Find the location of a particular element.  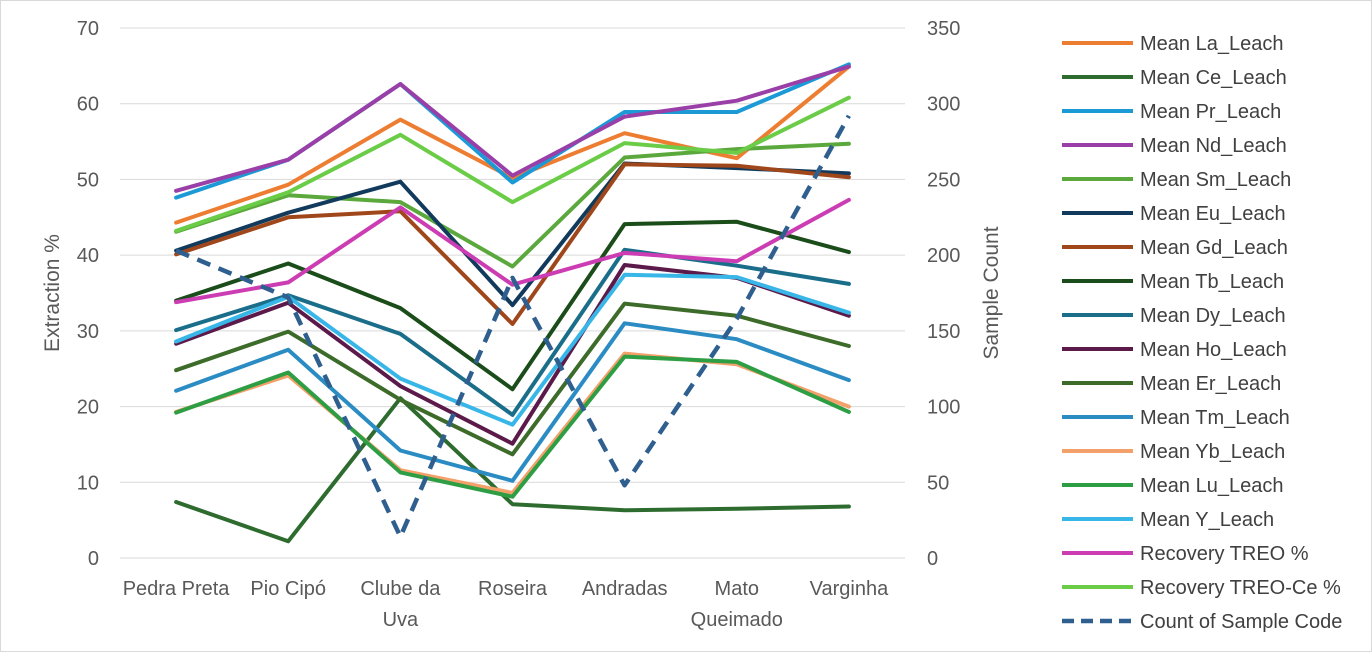

series-line-mean-sm-leach is located at coordinates (512, 205).